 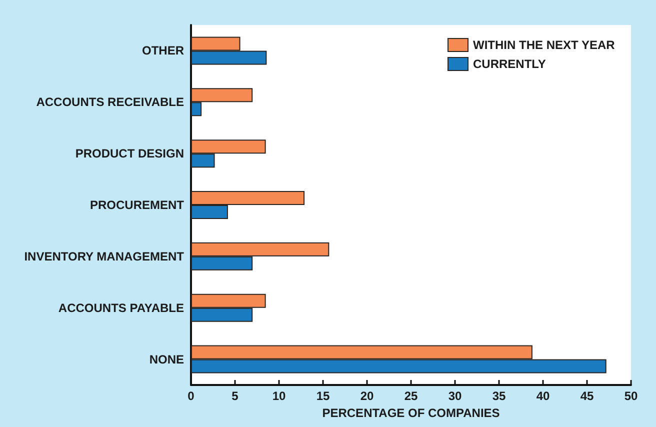 I want to click on legend-label: WITHIN THE NEXT YEAR, so click(x=544, y=45).